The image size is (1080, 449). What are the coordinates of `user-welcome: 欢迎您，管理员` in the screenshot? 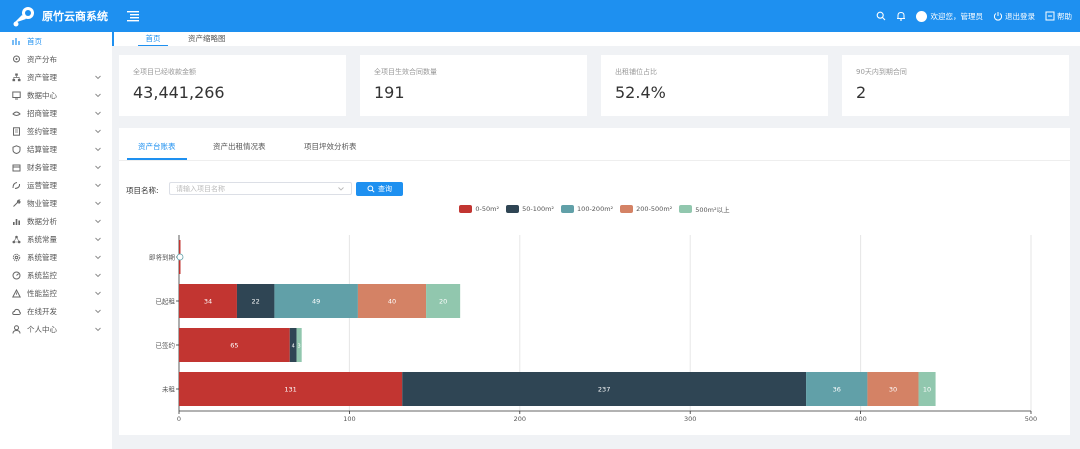 It's located at (949, 16).